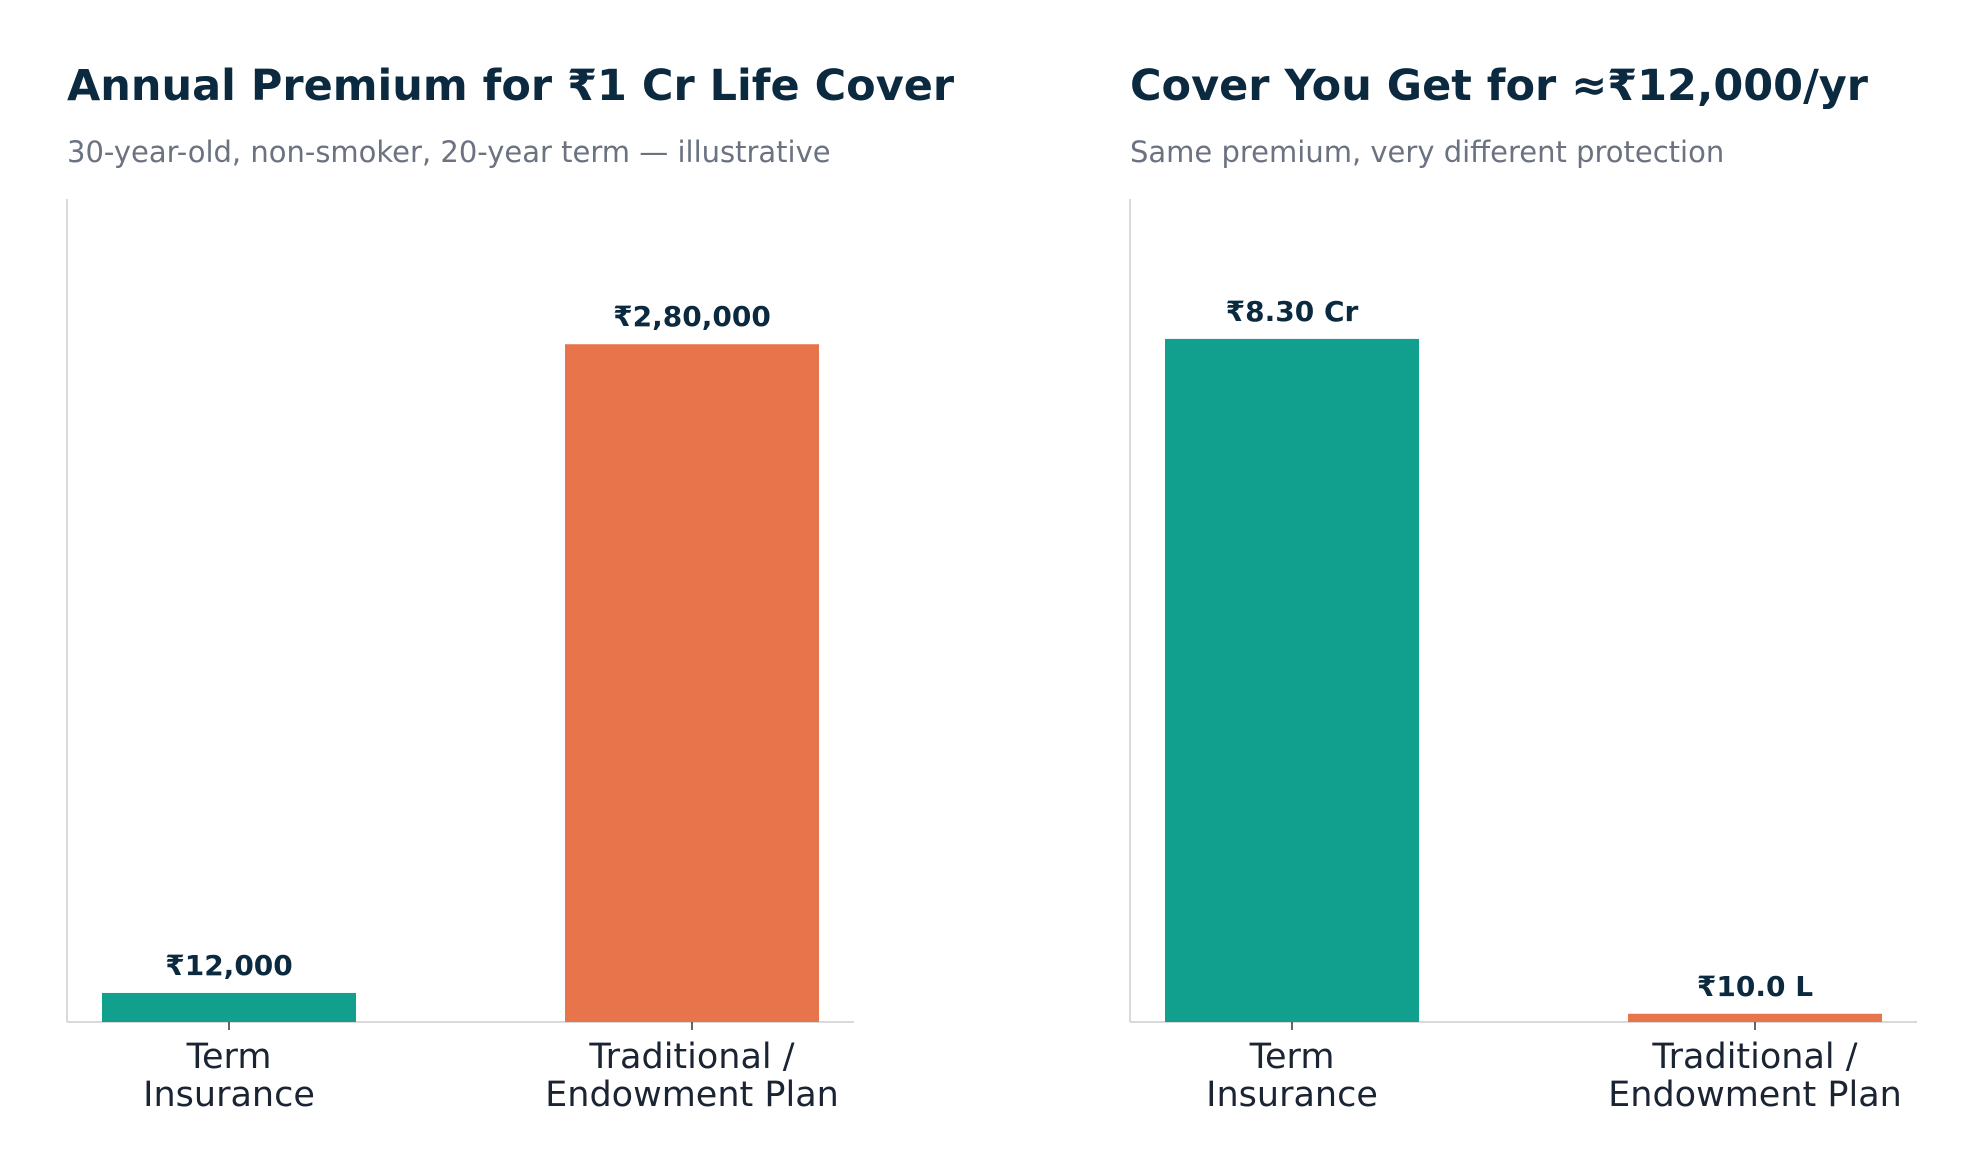 This screenshot has height=1174, width=1973. What do you see at coordinates (1755, 986) in the screenshot?
I see `value-label: ₹10.0 L` at bounding box center [1755, 986].